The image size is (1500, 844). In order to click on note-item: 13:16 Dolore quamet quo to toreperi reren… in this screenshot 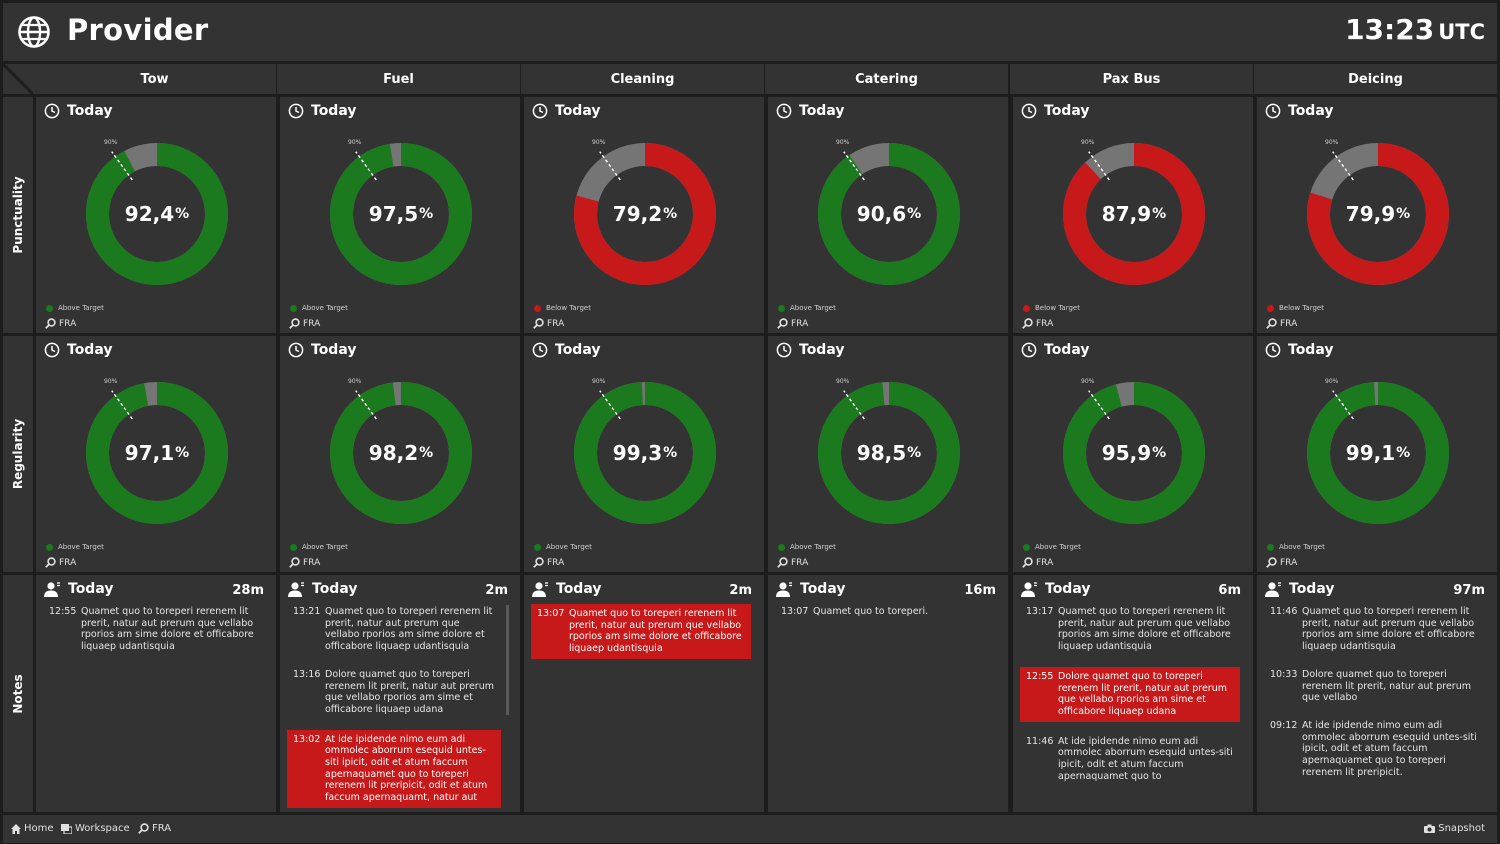, I will do `click(394, 692)`.